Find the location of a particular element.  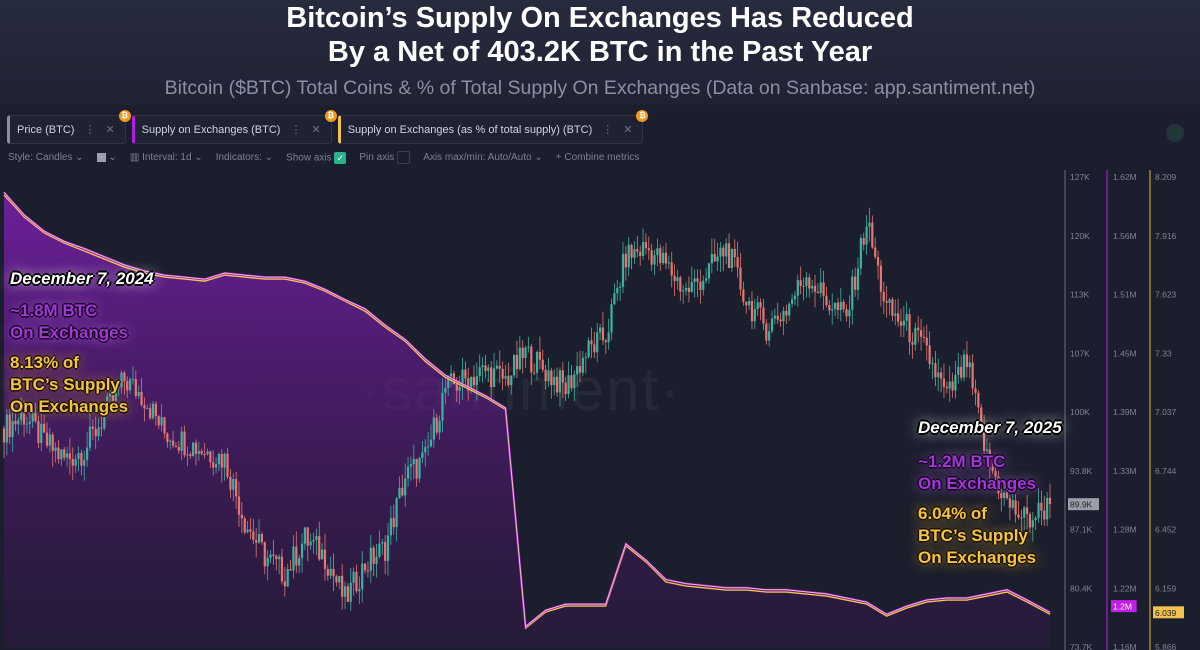

pin-axis-toggle: Pin axis is located at coordinates (385, 157).